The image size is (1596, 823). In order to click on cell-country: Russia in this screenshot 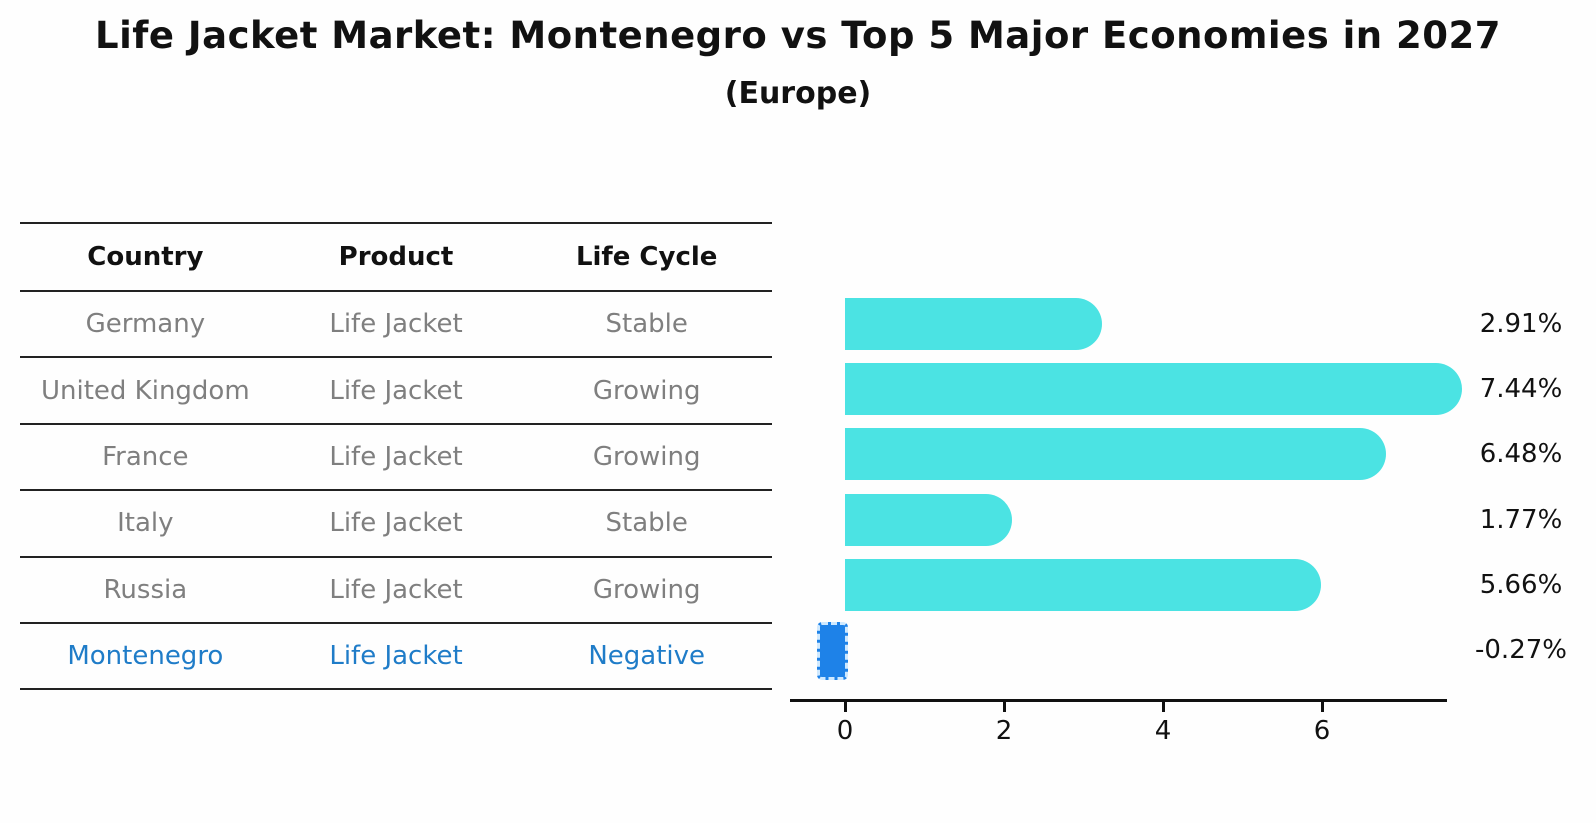, I will do `click(145, 589)`.